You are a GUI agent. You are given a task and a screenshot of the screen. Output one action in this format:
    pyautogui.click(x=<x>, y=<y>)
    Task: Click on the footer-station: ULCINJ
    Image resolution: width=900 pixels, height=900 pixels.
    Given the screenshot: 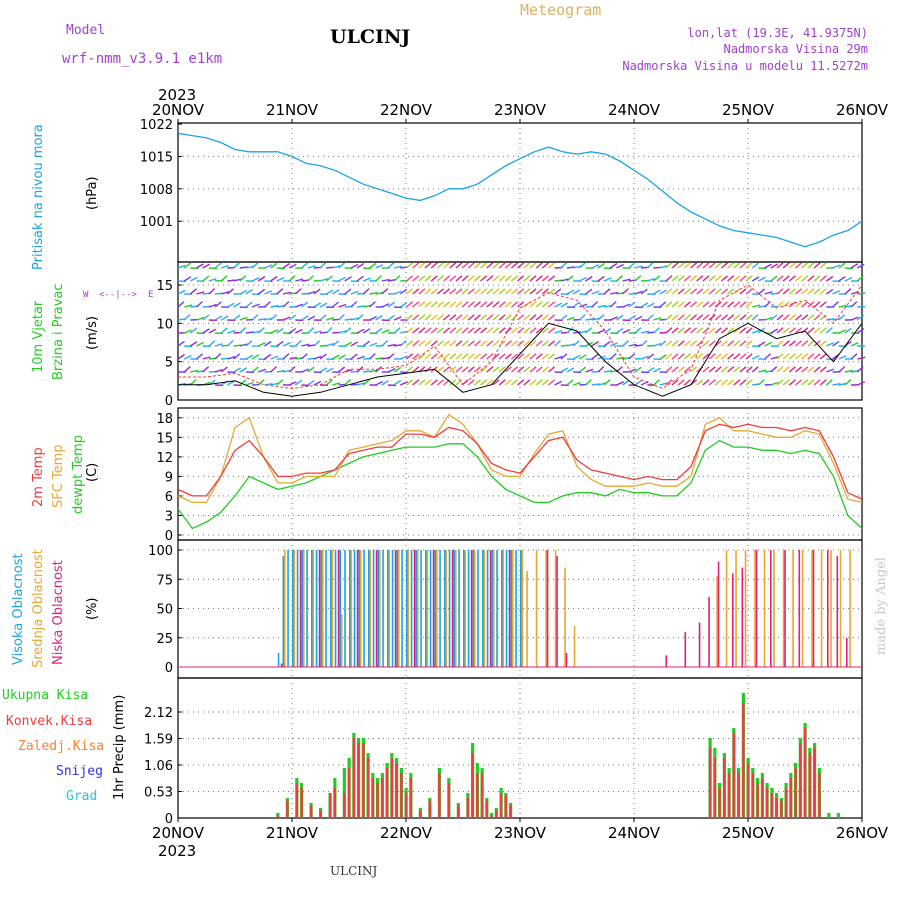 What is the action you would take?
    pyautogui.click(x=354, y=871)
    